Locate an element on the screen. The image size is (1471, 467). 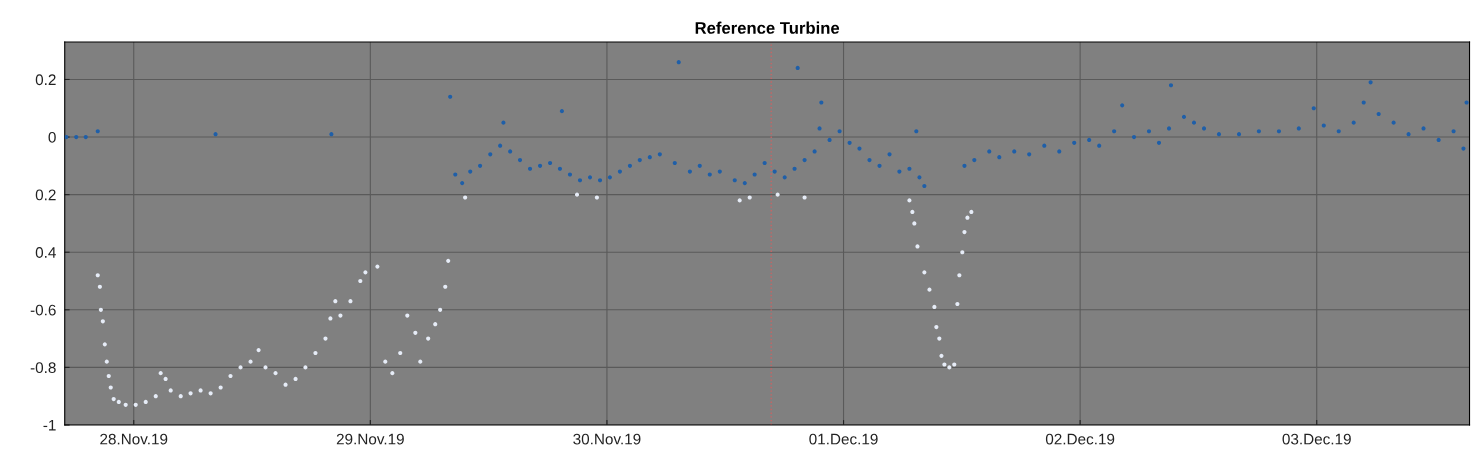
y-tick-label: -1 is located at coordinates (49, 425).